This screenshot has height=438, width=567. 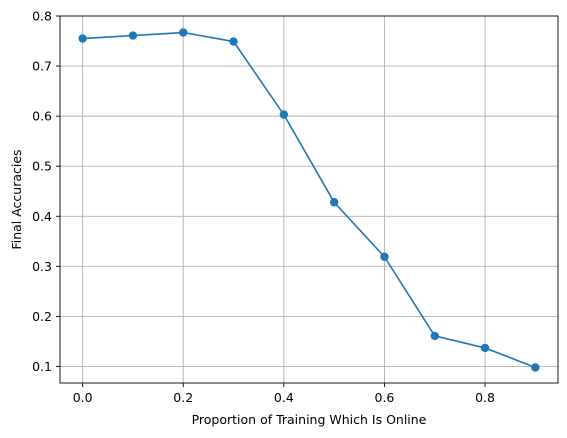 I want to click on y-tick-label: 0.1, so click(x=42, y=366).